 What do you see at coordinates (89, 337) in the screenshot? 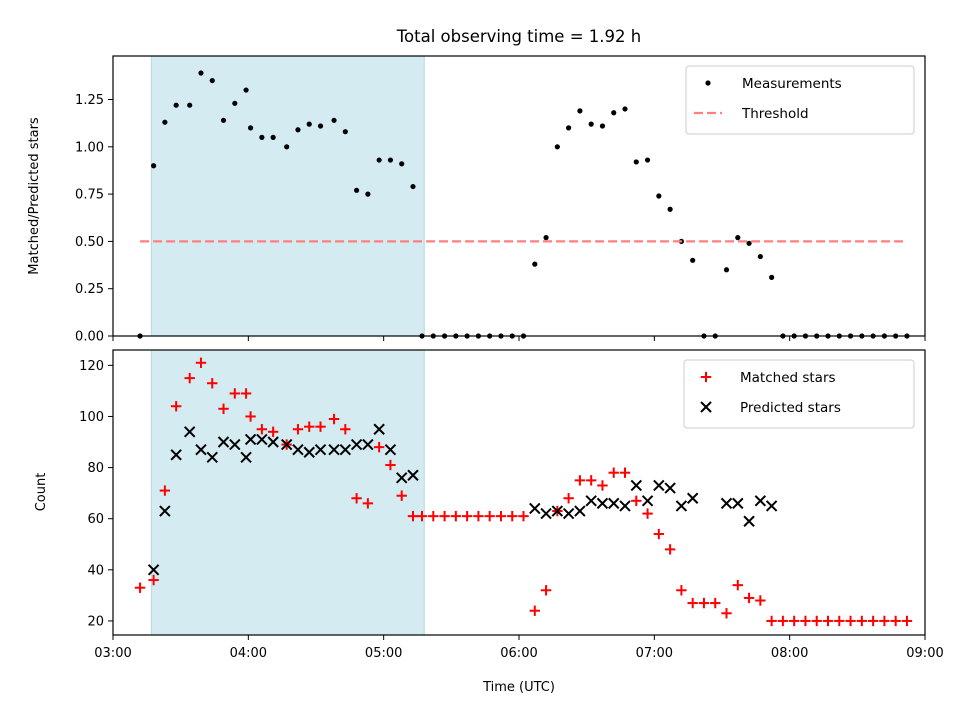
I see `y-tick-label: 0.00` at bounding box center [89, 337].